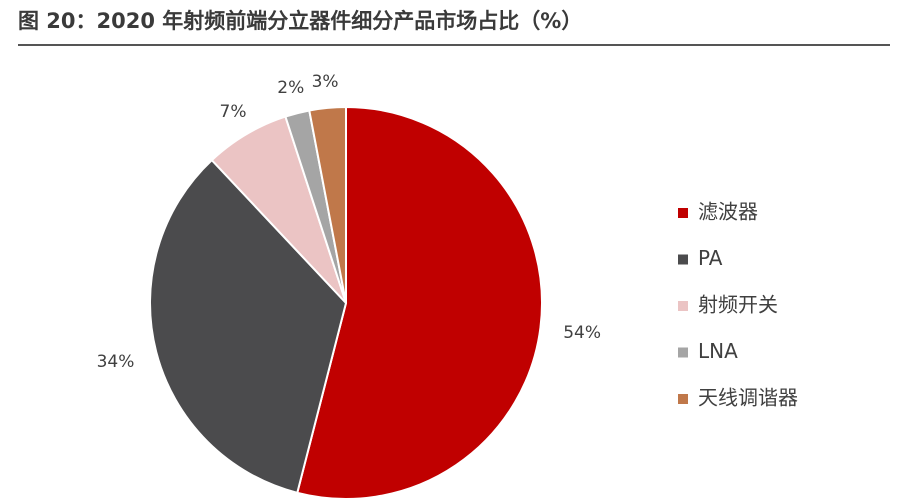 This screenshot has width=909, height=503. What do you see at coordinates (325, 82) in the screenshot?
I see `data-label: 3%` at bounding box center [325, 82].